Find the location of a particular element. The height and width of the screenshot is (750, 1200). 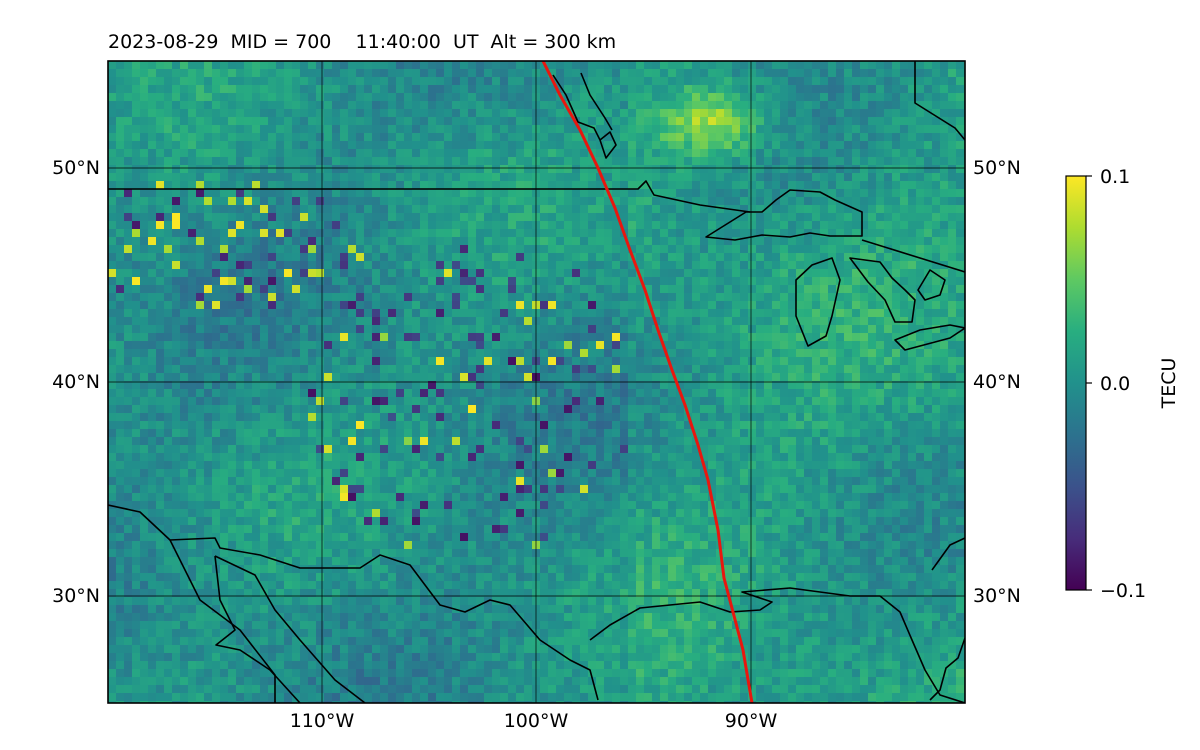

lat-label-right-30: 30°N is located at coordinates (997, 596).